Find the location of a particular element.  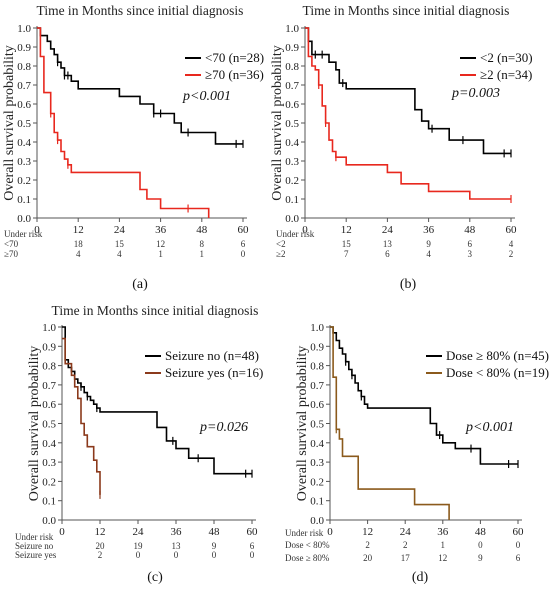

legend-label: ≥70 (n=36) is located at coordinates (234, 74).